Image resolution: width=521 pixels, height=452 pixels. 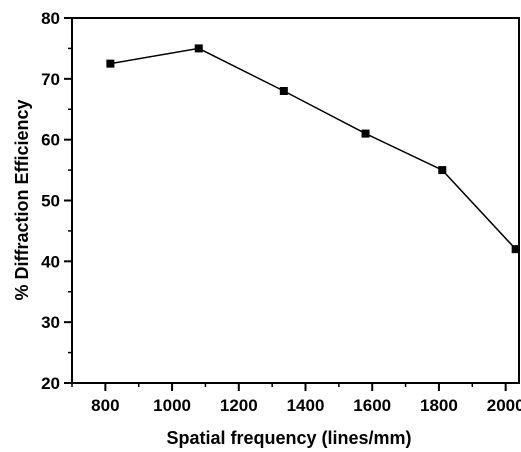 What do you see at coordinates (50, 79) in the screenshot?
I see `y-tick-label: 70` at bounding box center [50, 79].